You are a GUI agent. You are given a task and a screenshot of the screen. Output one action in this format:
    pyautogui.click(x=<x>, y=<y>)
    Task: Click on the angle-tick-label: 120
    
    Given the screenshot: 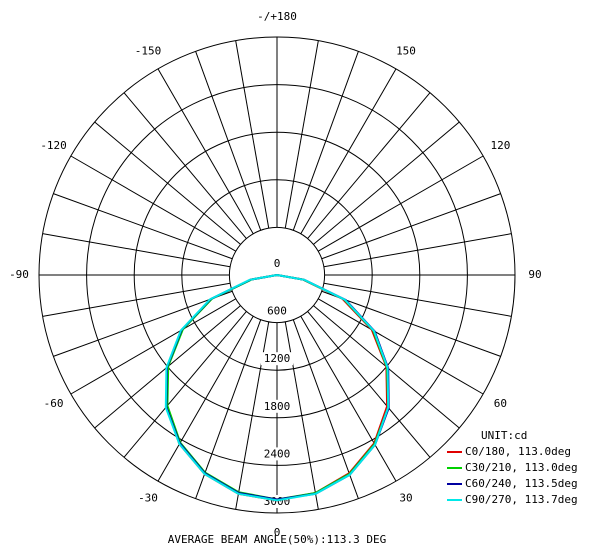 What is the action you would take?
    pyautogui.click(x=500, y=145)
    